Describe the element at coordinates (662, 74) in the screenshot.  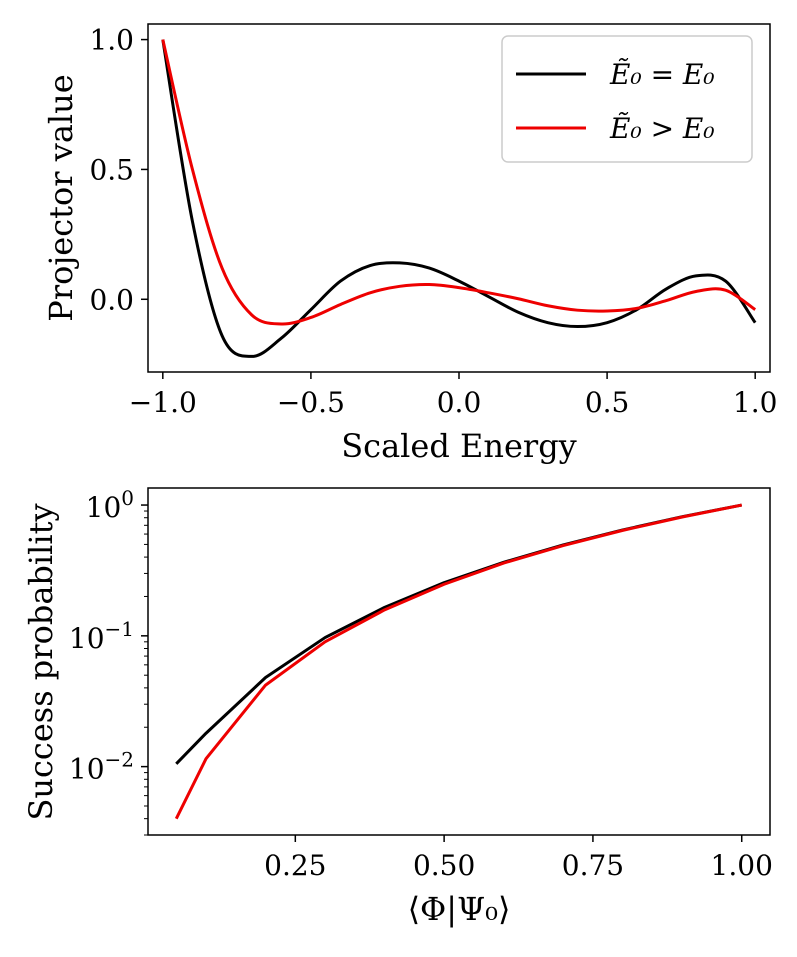
I see `legend-label-equal: Ẽ₀ = E₀` at that location.